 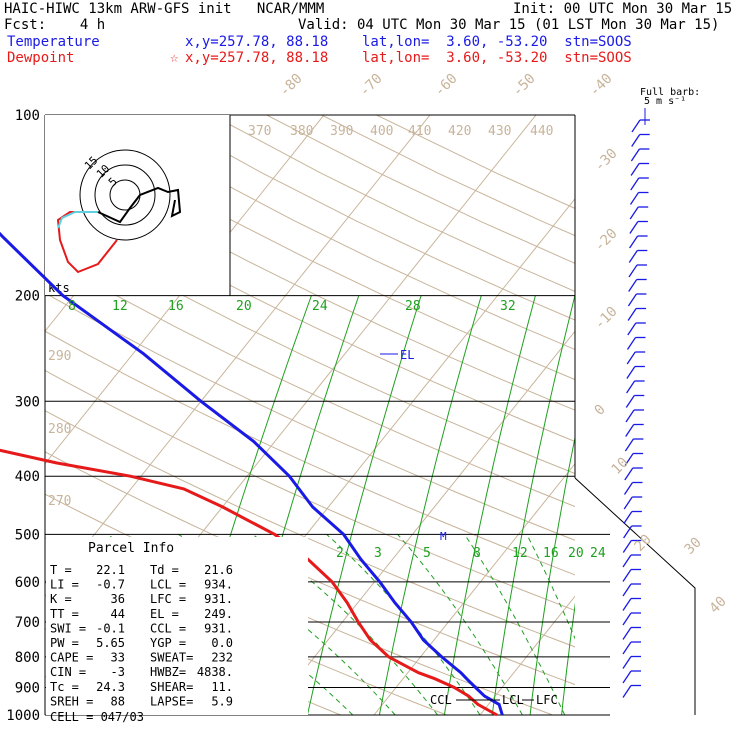 I want to click on parcel-param-value: 249., so click(x=218, y=614).